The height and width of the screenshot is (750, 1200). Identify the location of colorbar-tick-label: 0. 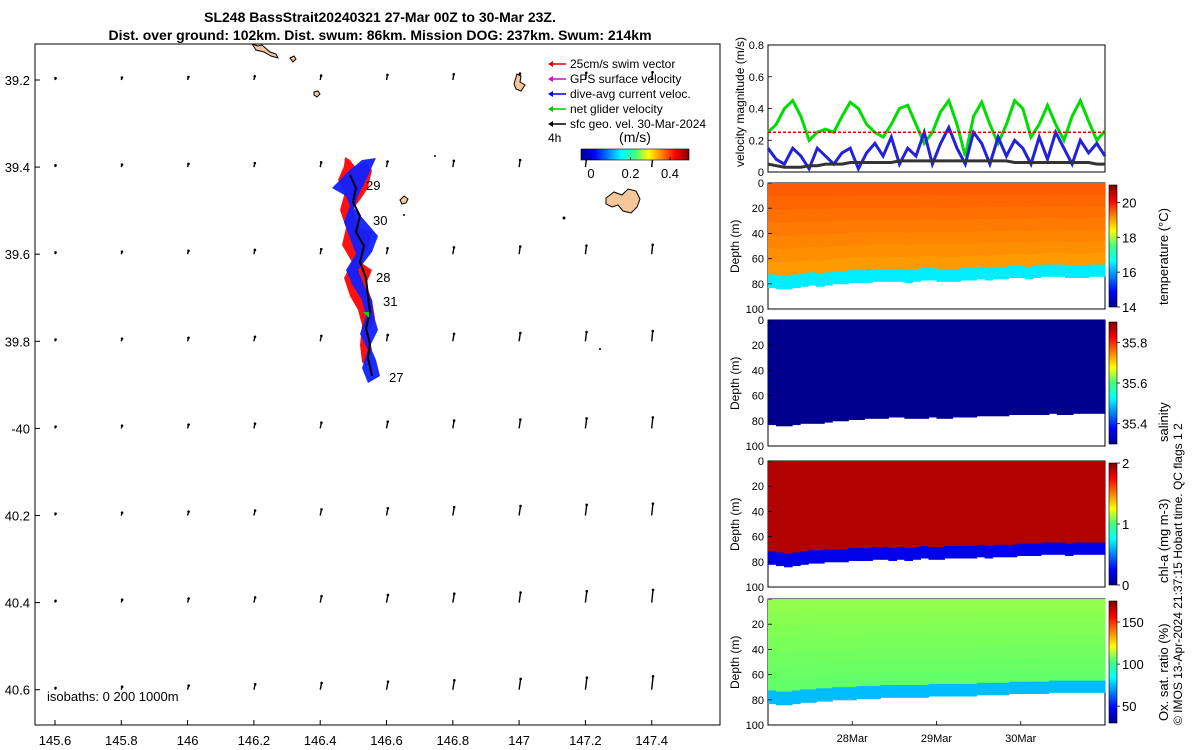
(590, 173).